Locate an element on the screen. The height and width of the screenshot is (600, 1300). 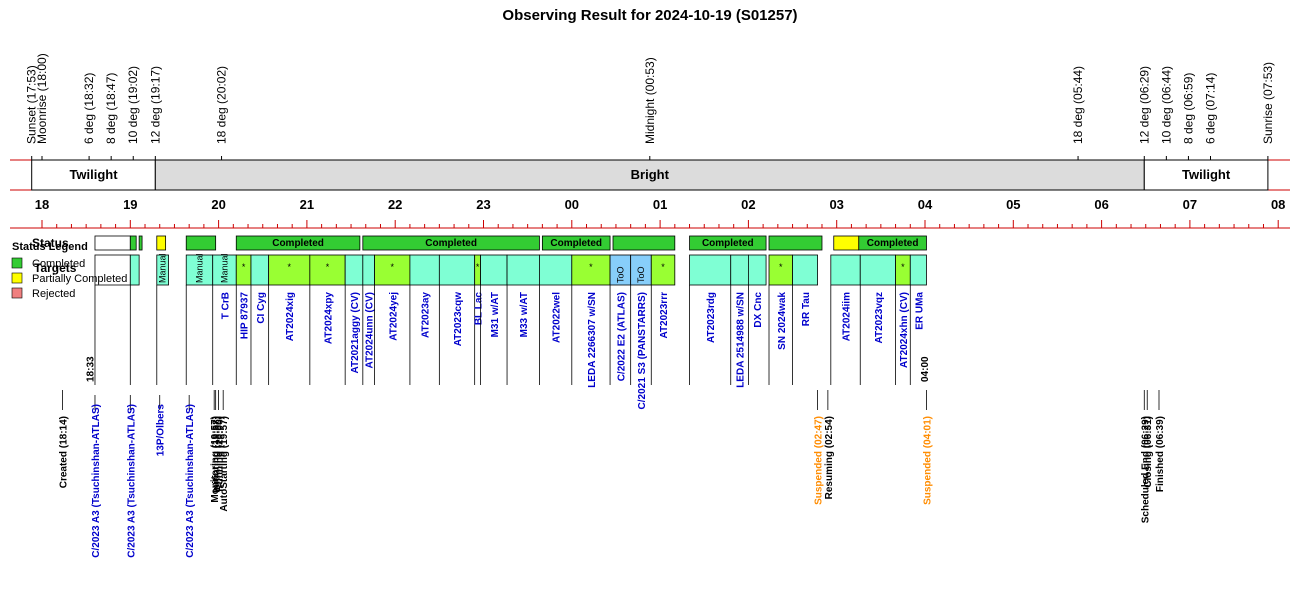
target-name: HIP 87937 is located at coordinates (245, 316).